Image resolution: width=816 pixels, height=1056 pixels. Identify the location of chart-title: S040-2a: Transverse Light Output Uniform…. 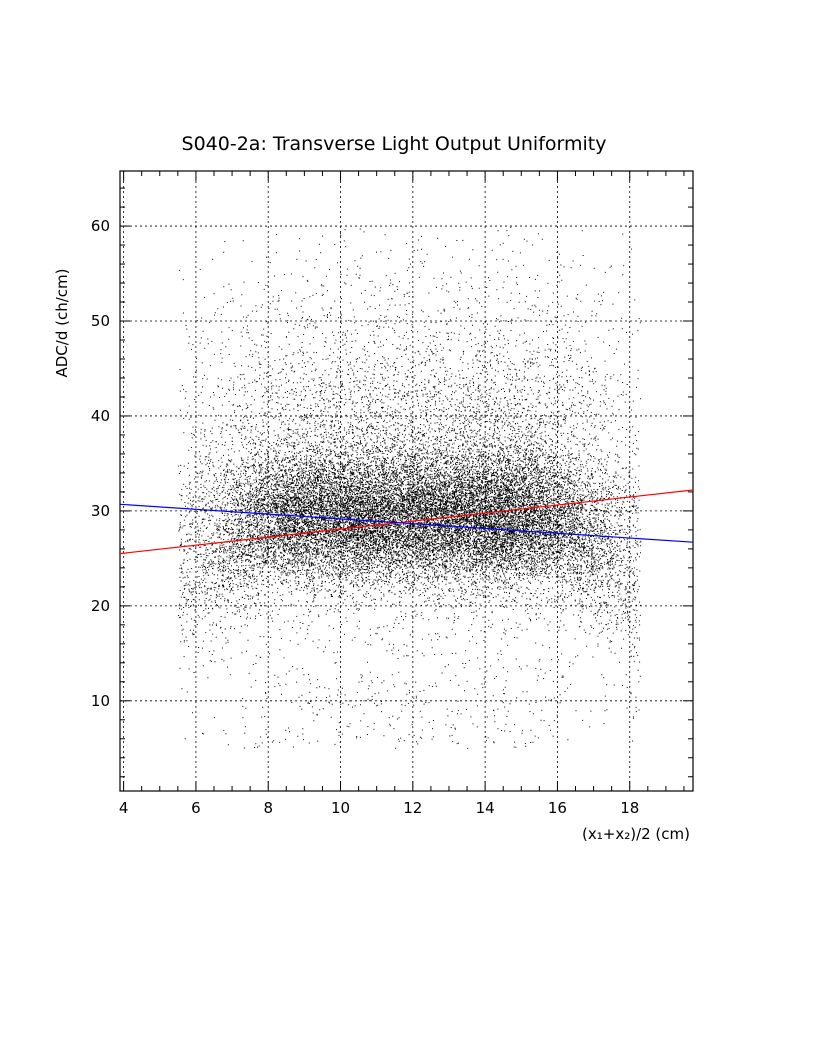
(394, 144).